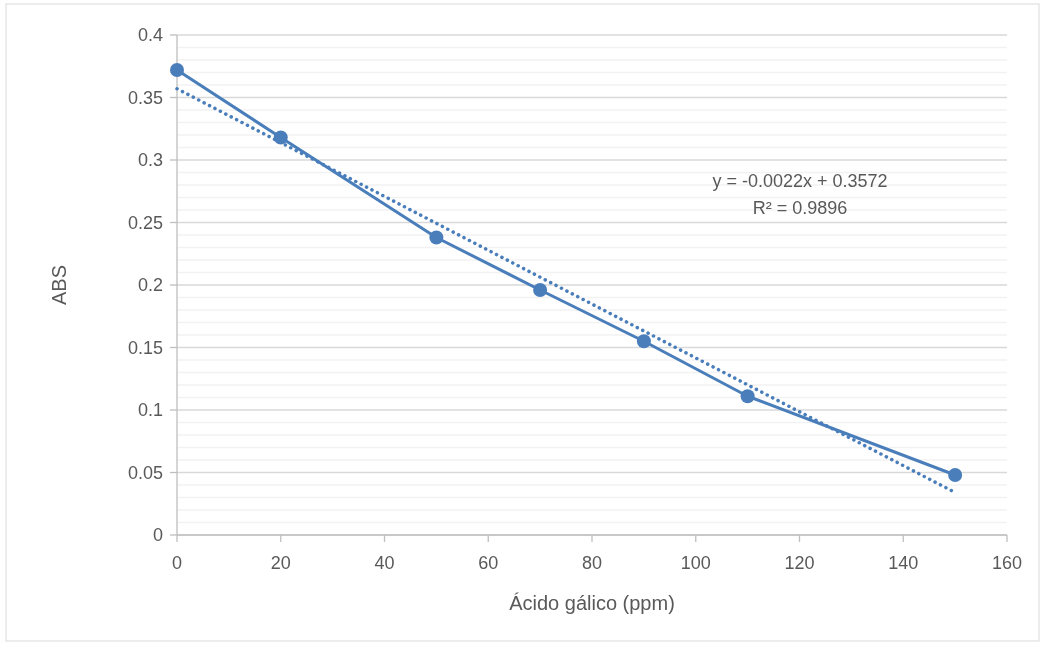 This screenshot has height=645, width=1045. What do you see at coordinates (150, 410) in the screenshot?
I see `y-tick-label: 0.1` at bounding box center [150, 410].